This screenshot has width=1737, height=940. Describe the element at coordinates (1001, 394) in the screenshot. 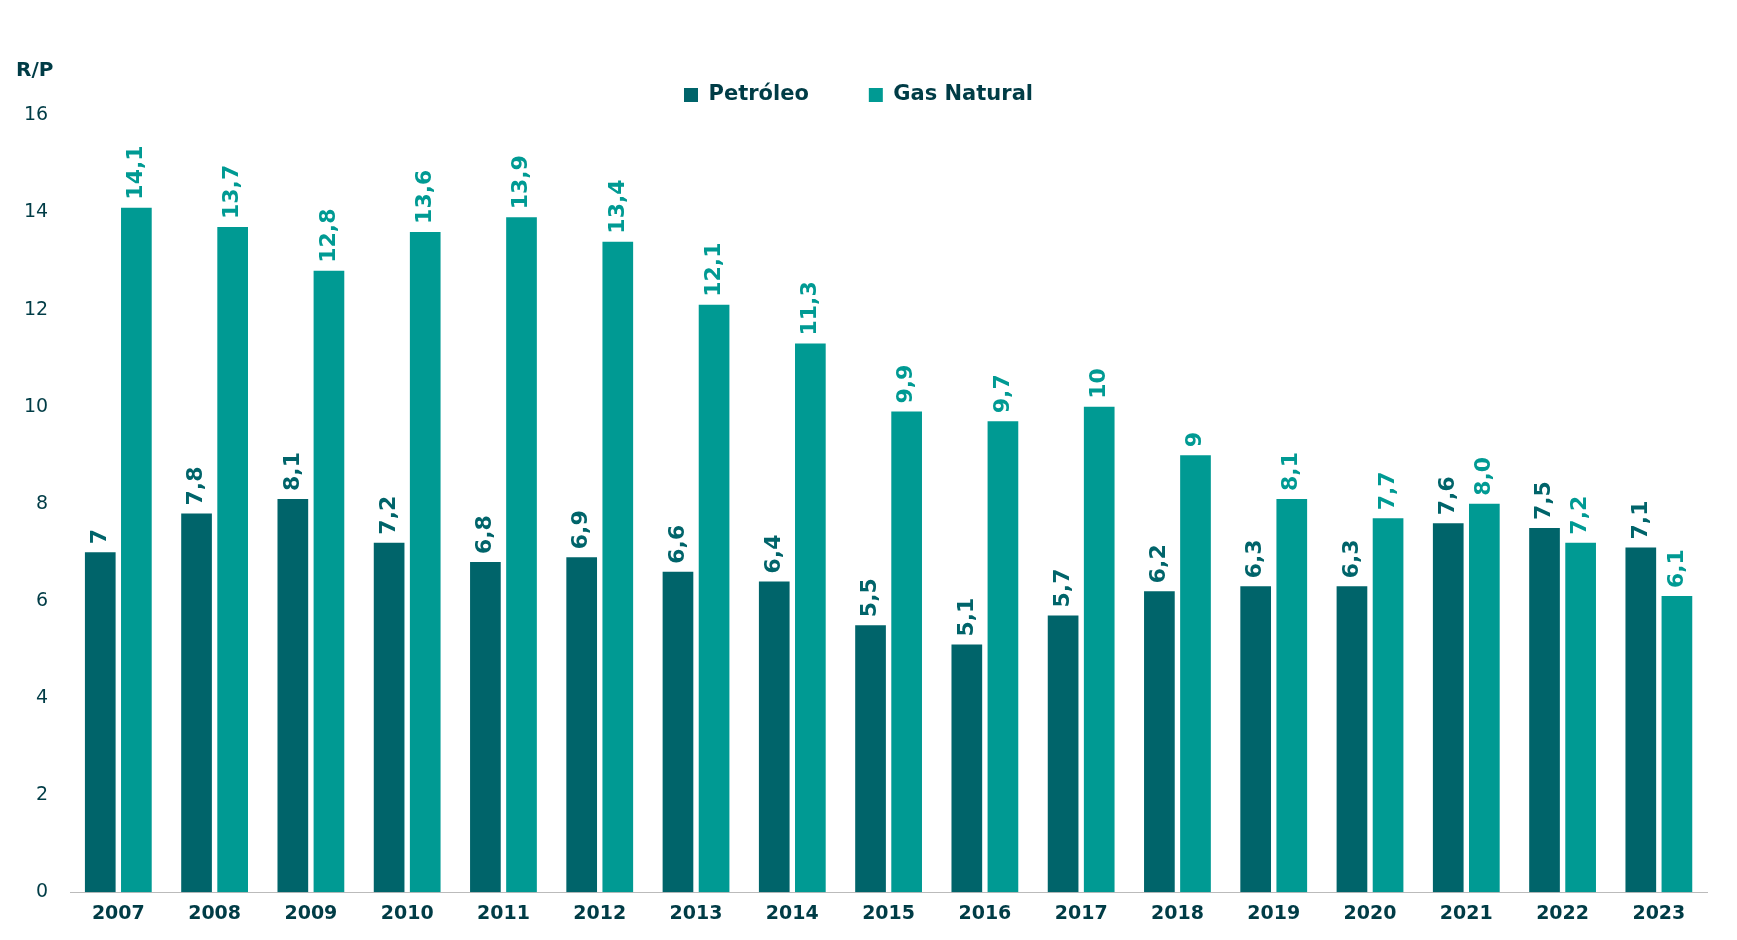

I see `data-label: 9,7` at that location.